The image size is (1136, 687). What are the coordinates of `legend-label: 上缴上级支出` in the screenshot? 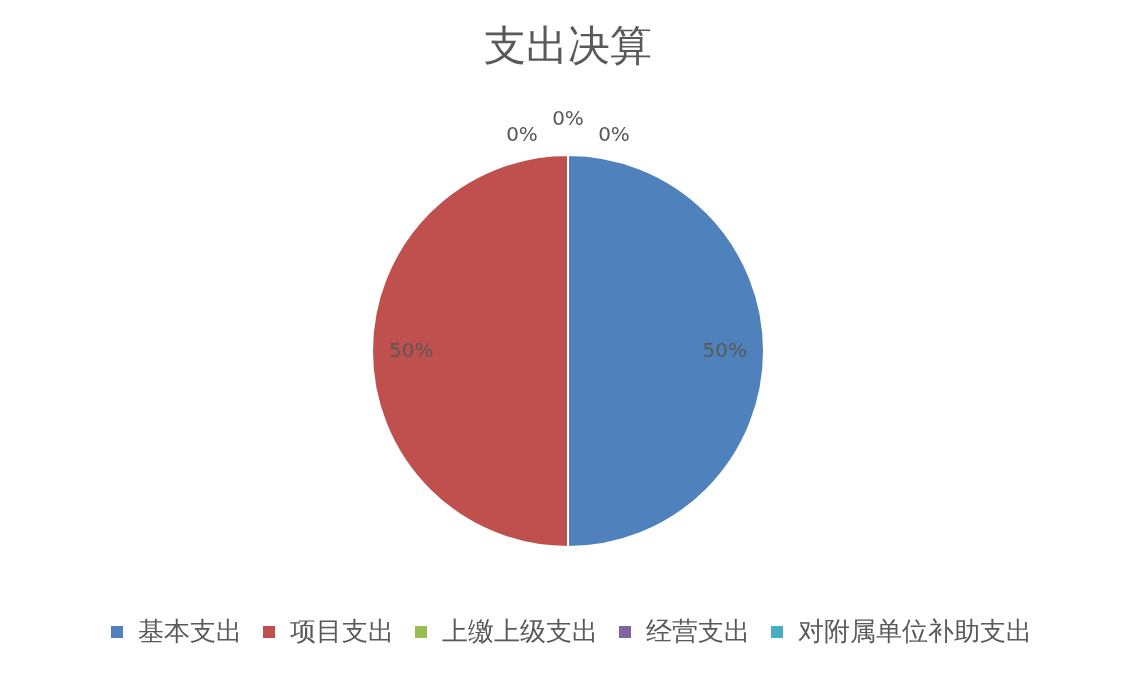 It's located at (520, 631).